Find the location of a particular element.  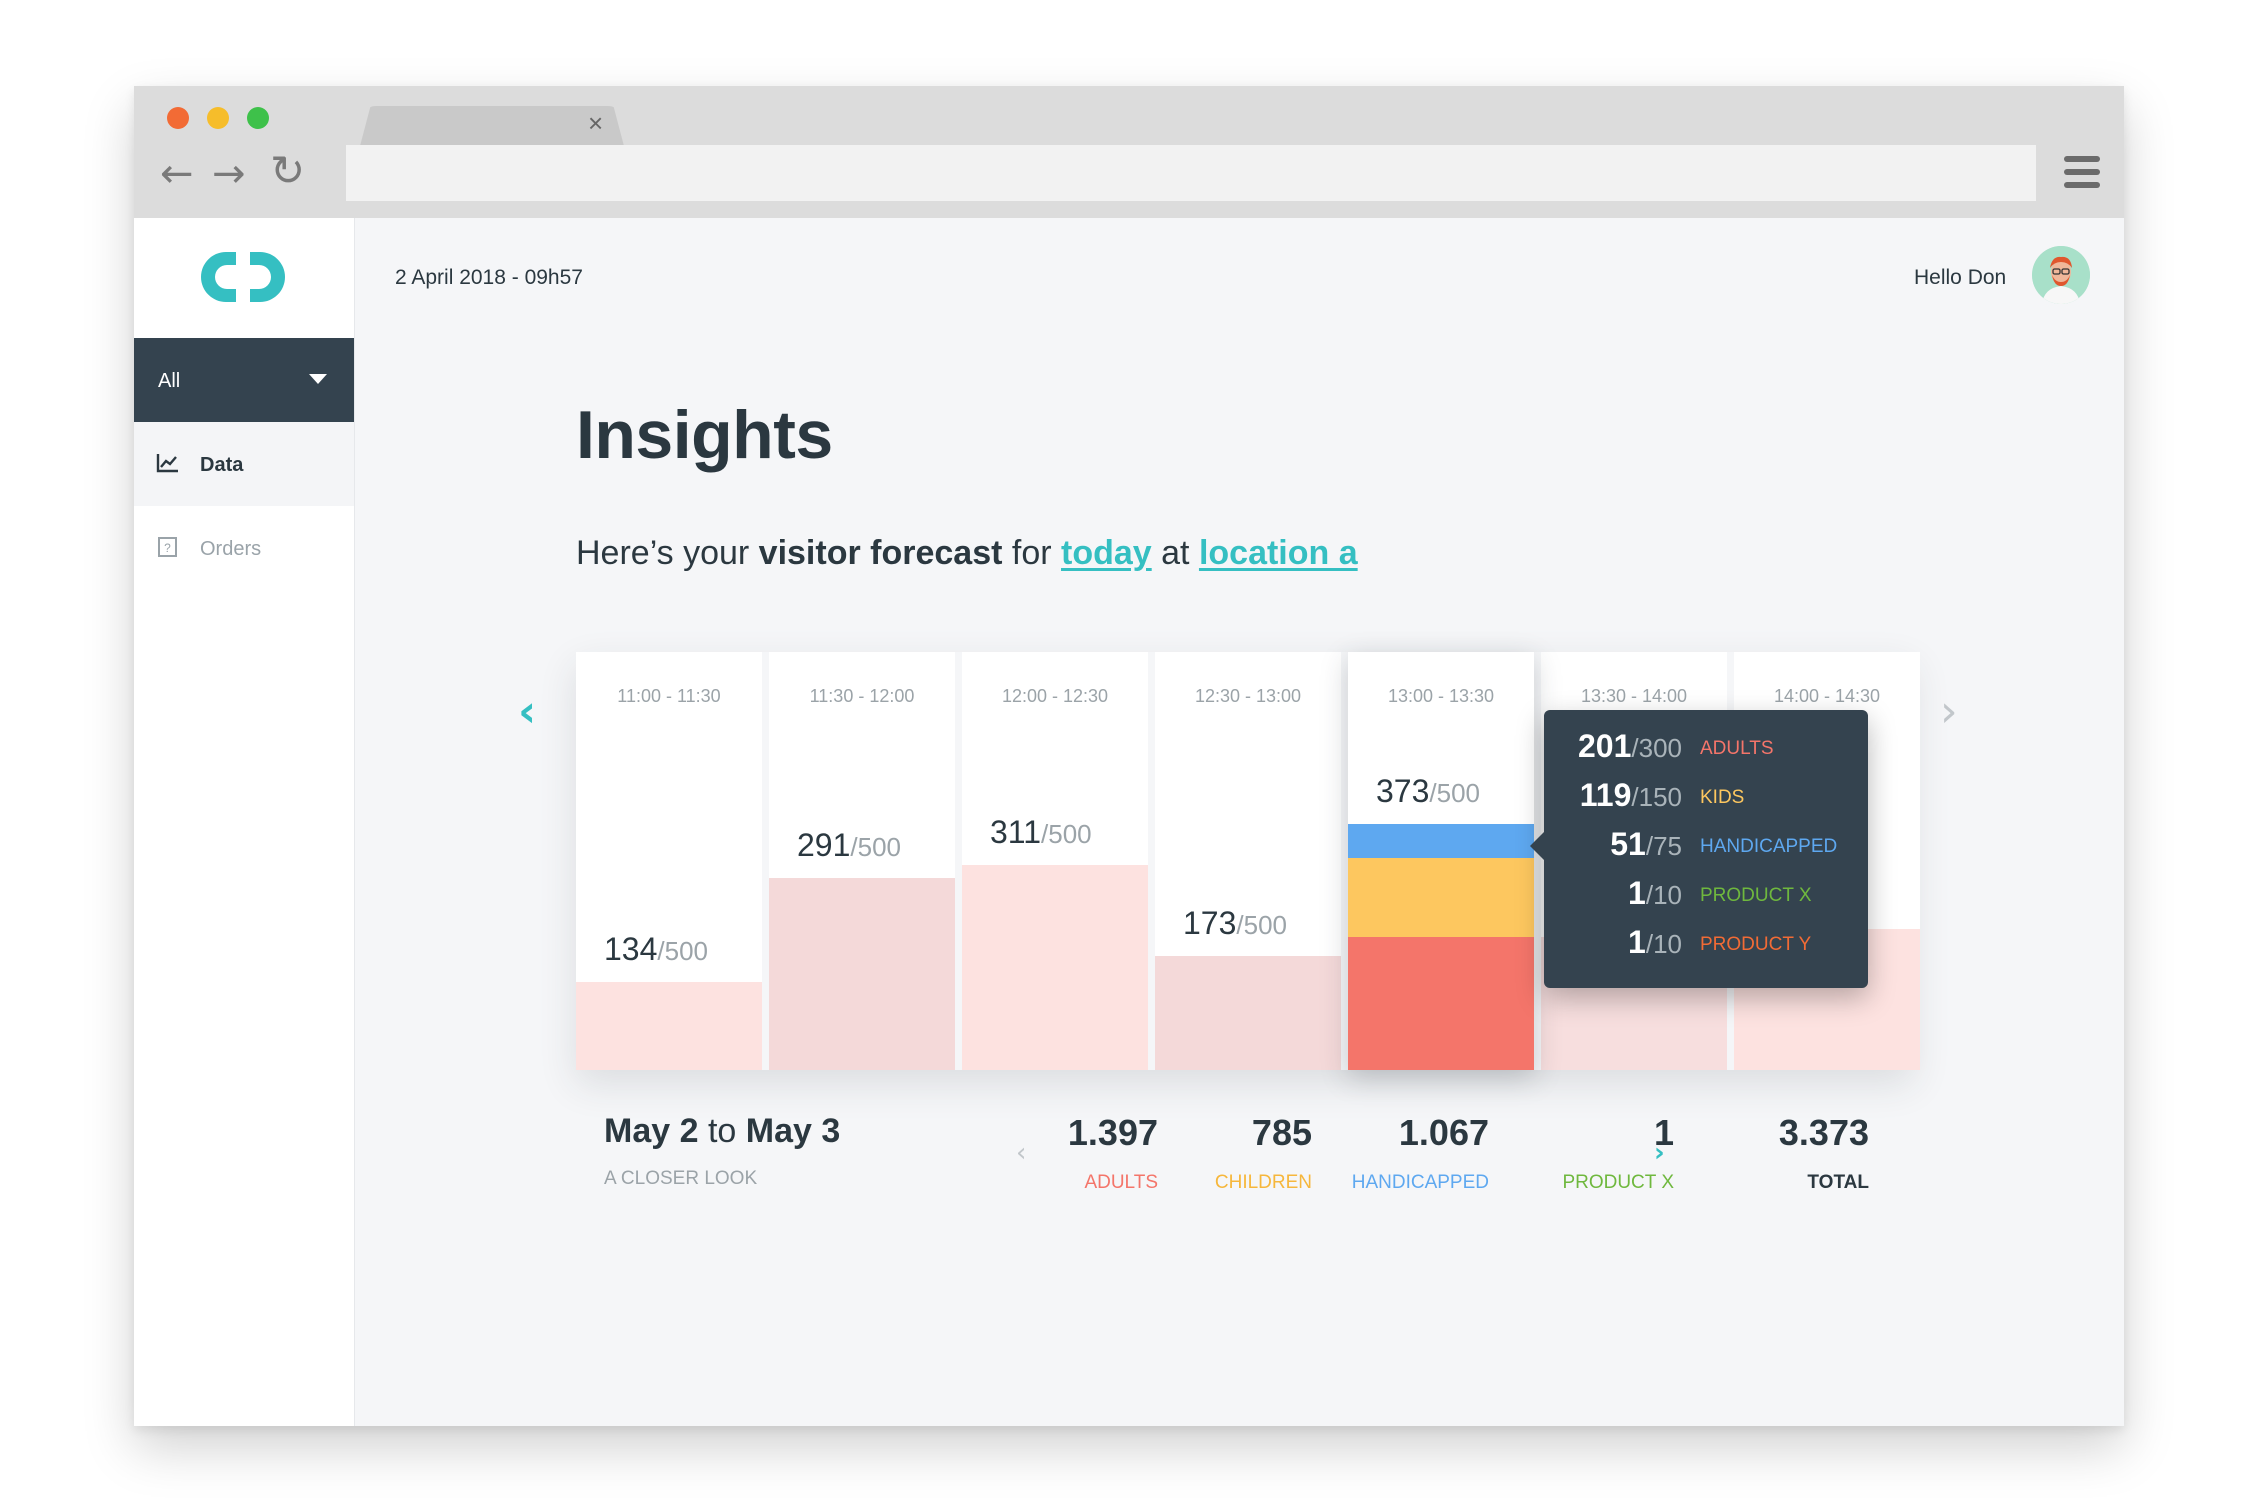

location-filter-link: location a is located at coordinates (1278, 553).